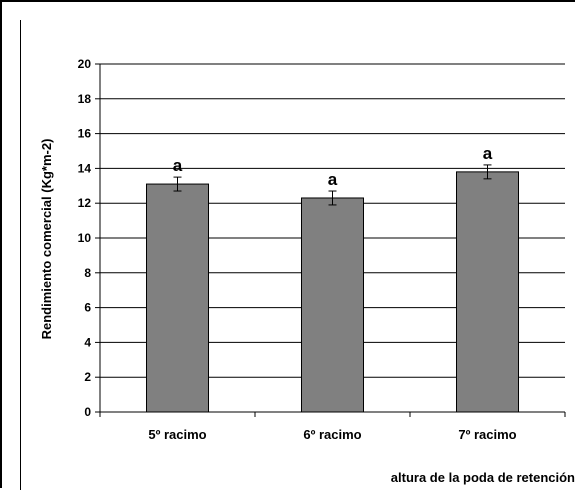 Image resolution: width=575 pixels, height=490 pixels. What do you see at coordinates (85, 64) in the screenshot?
I see `y-tick-label: 20` at bounding box center [85, 64].